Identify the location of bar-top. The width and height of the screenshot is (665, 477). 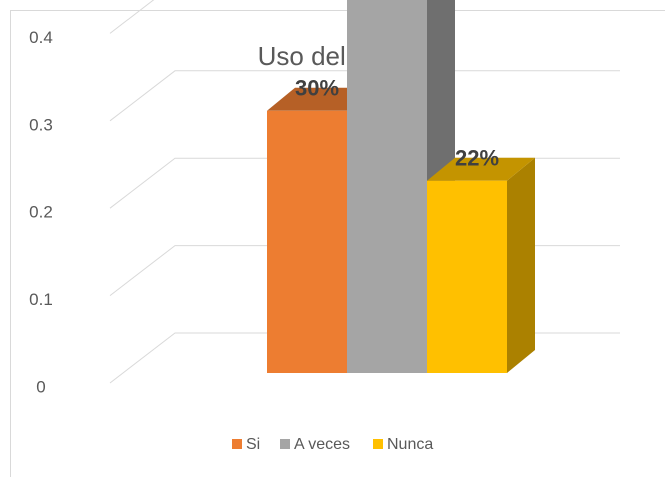
(481, 169).